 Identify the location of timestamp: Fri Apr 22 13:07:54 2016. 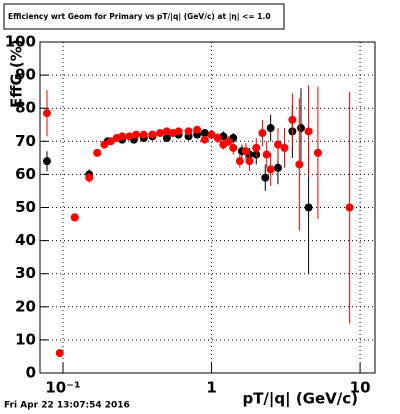
(67, 406).